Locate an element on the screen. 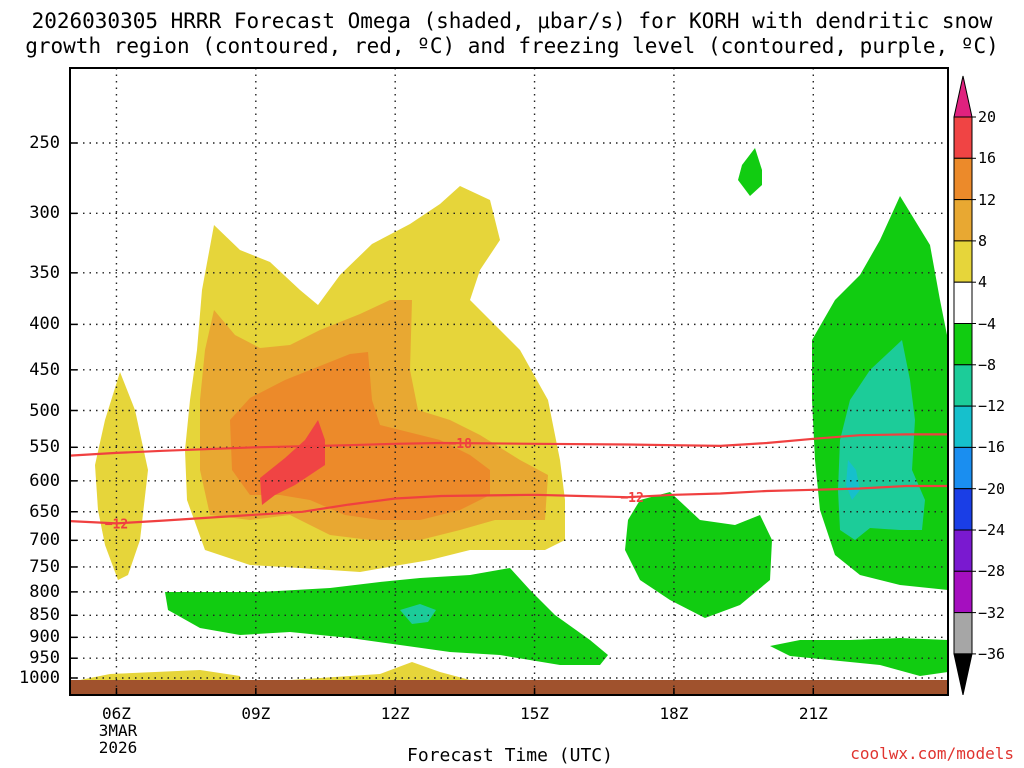 This screenshot has height=768, width=1024. isotherm-lines: −18 −12 −12 is located at coordinates (509, 482).